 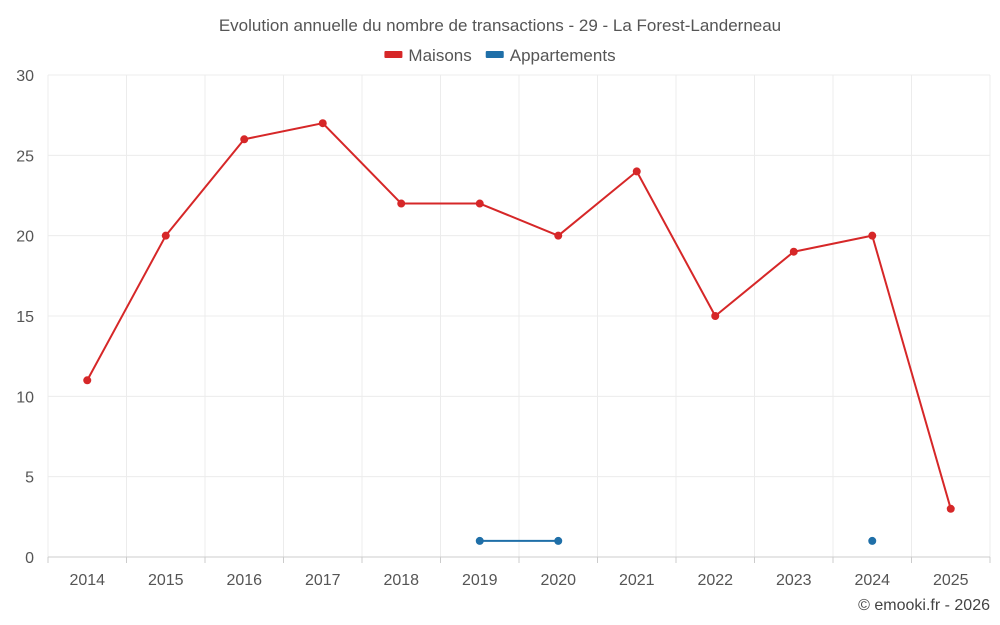 I want to click on legend-swatch-maisons, so click(x=393, y=54).